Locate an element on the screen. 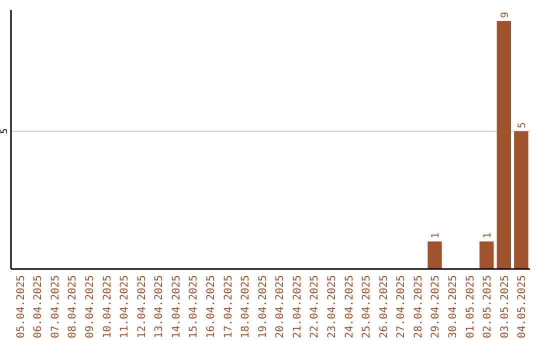  x-tick-label: 02.05.2025 is located at coordinates (488, 306).